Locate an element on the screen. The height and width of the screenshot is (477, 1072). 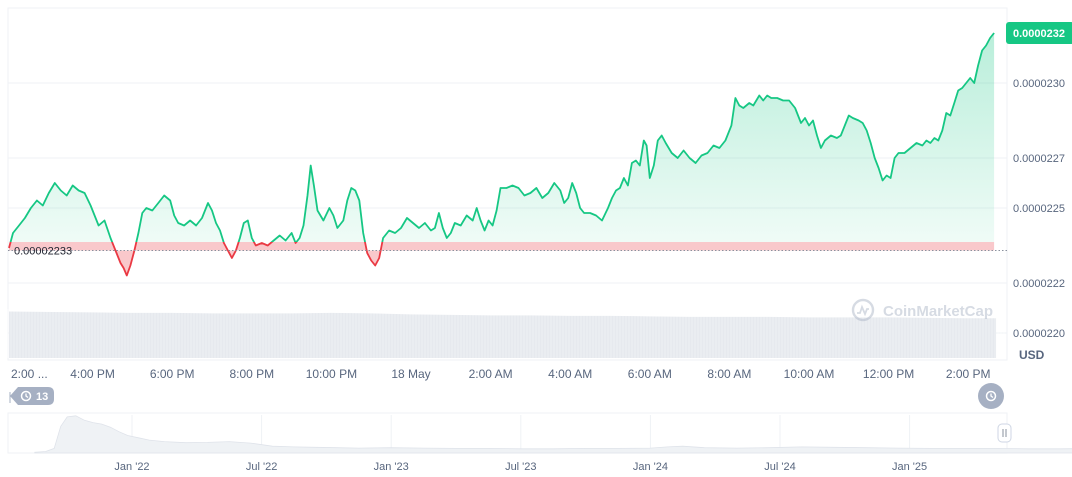
x-tick-label: 10:00 PM is located at coordinates (331, 374).